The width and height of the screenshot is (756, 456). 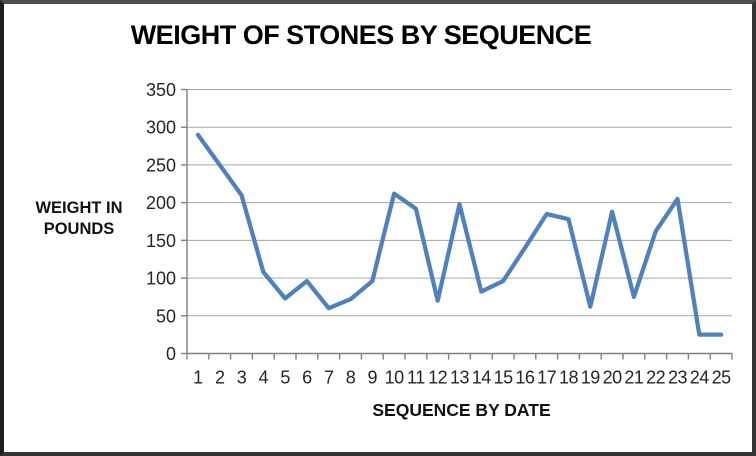 What do you see at coordinates (460, 378) in the screenshot?
I see `x-tick-label-13: 13` at bounding box center [460, 378].